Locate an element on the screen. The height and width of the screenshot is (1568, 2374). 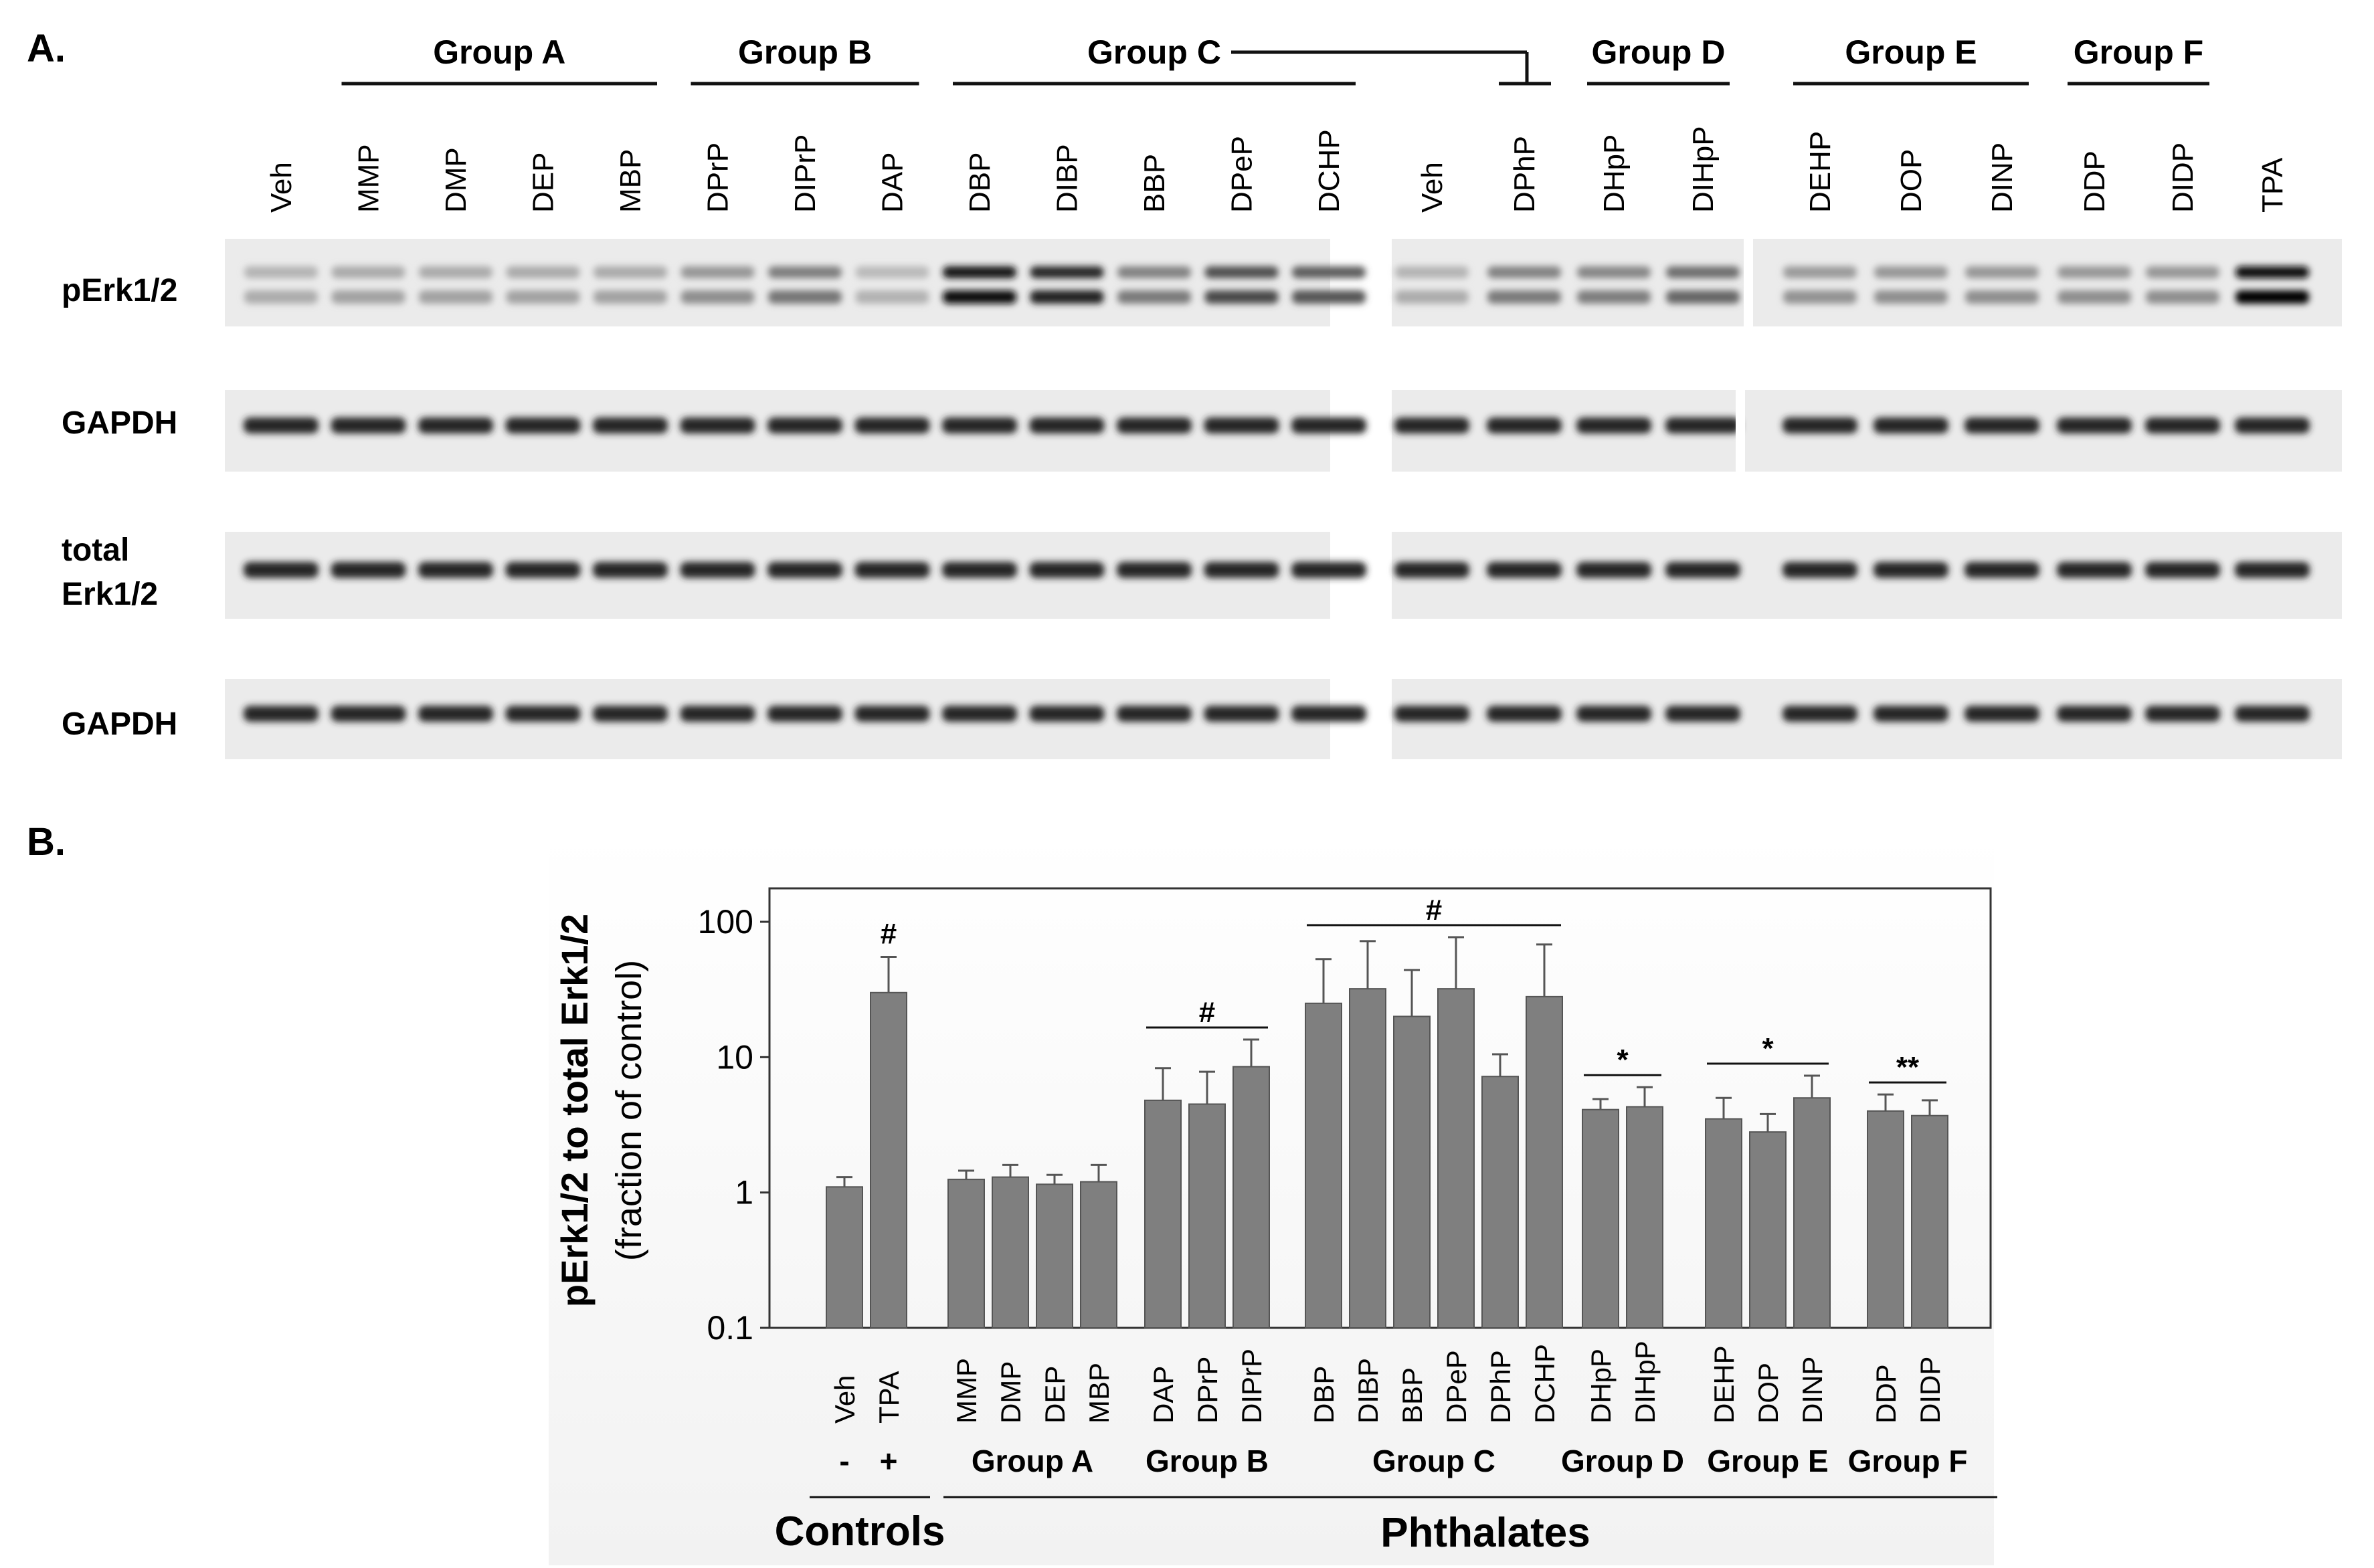
splice-gap is located at coordinates (1749, 282).